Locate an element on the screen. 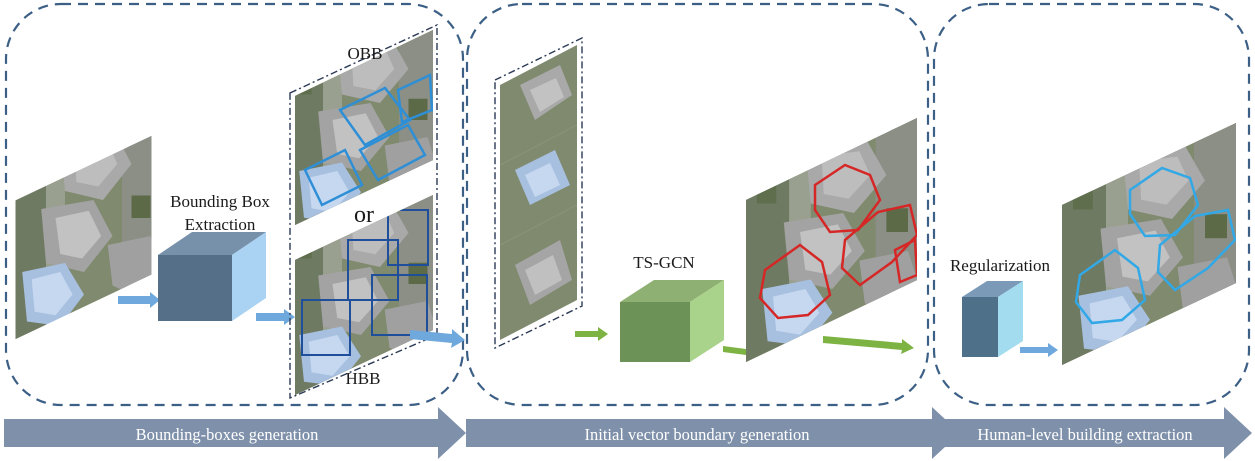 The height and width of the screenshot is (461, 1255). input-aerial-image is located at coordinates (83, 237).